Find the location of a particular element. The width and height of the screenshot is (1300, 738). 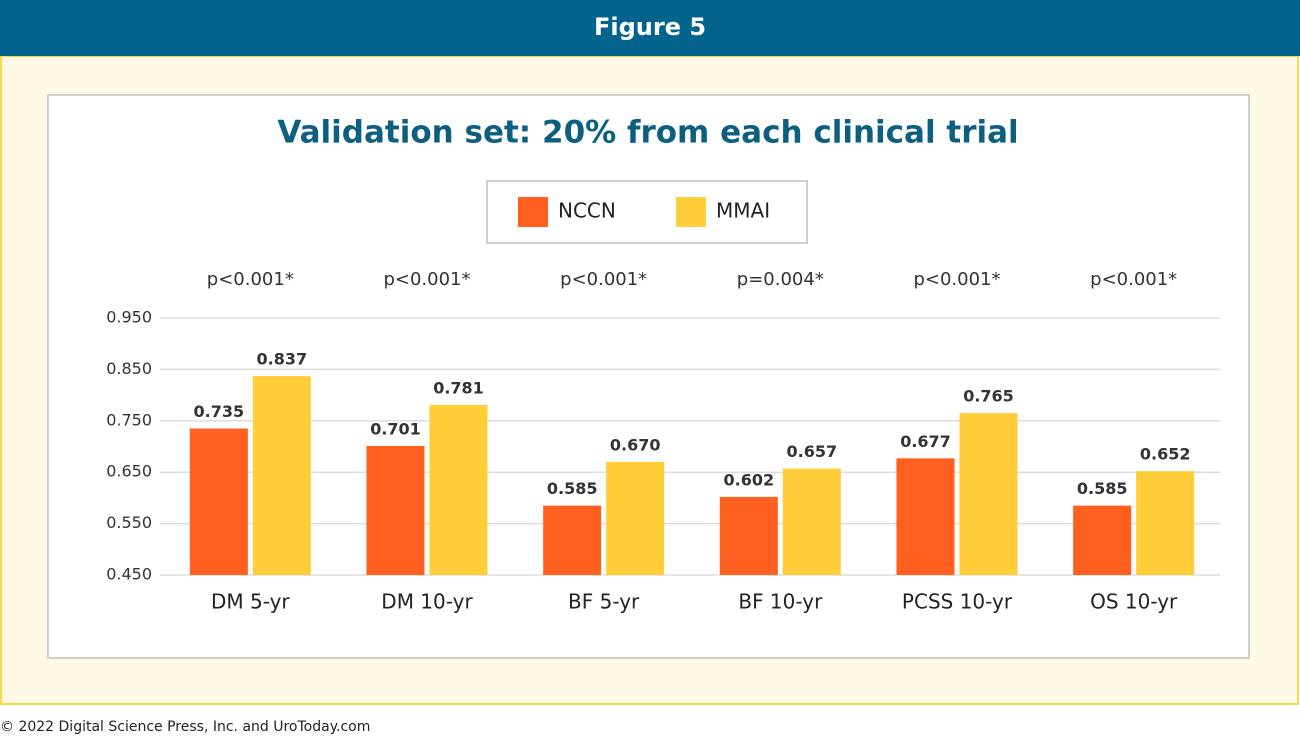

value-label: 0.735 is located at coordinates (219, 411).